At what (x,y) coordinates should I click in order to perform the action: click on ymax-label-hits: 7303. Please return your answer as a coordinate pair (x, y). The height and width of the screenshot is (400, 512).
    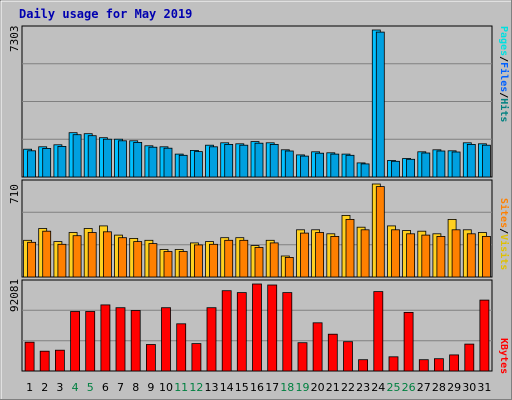
    Looking at the image, I should click on (14, 39).